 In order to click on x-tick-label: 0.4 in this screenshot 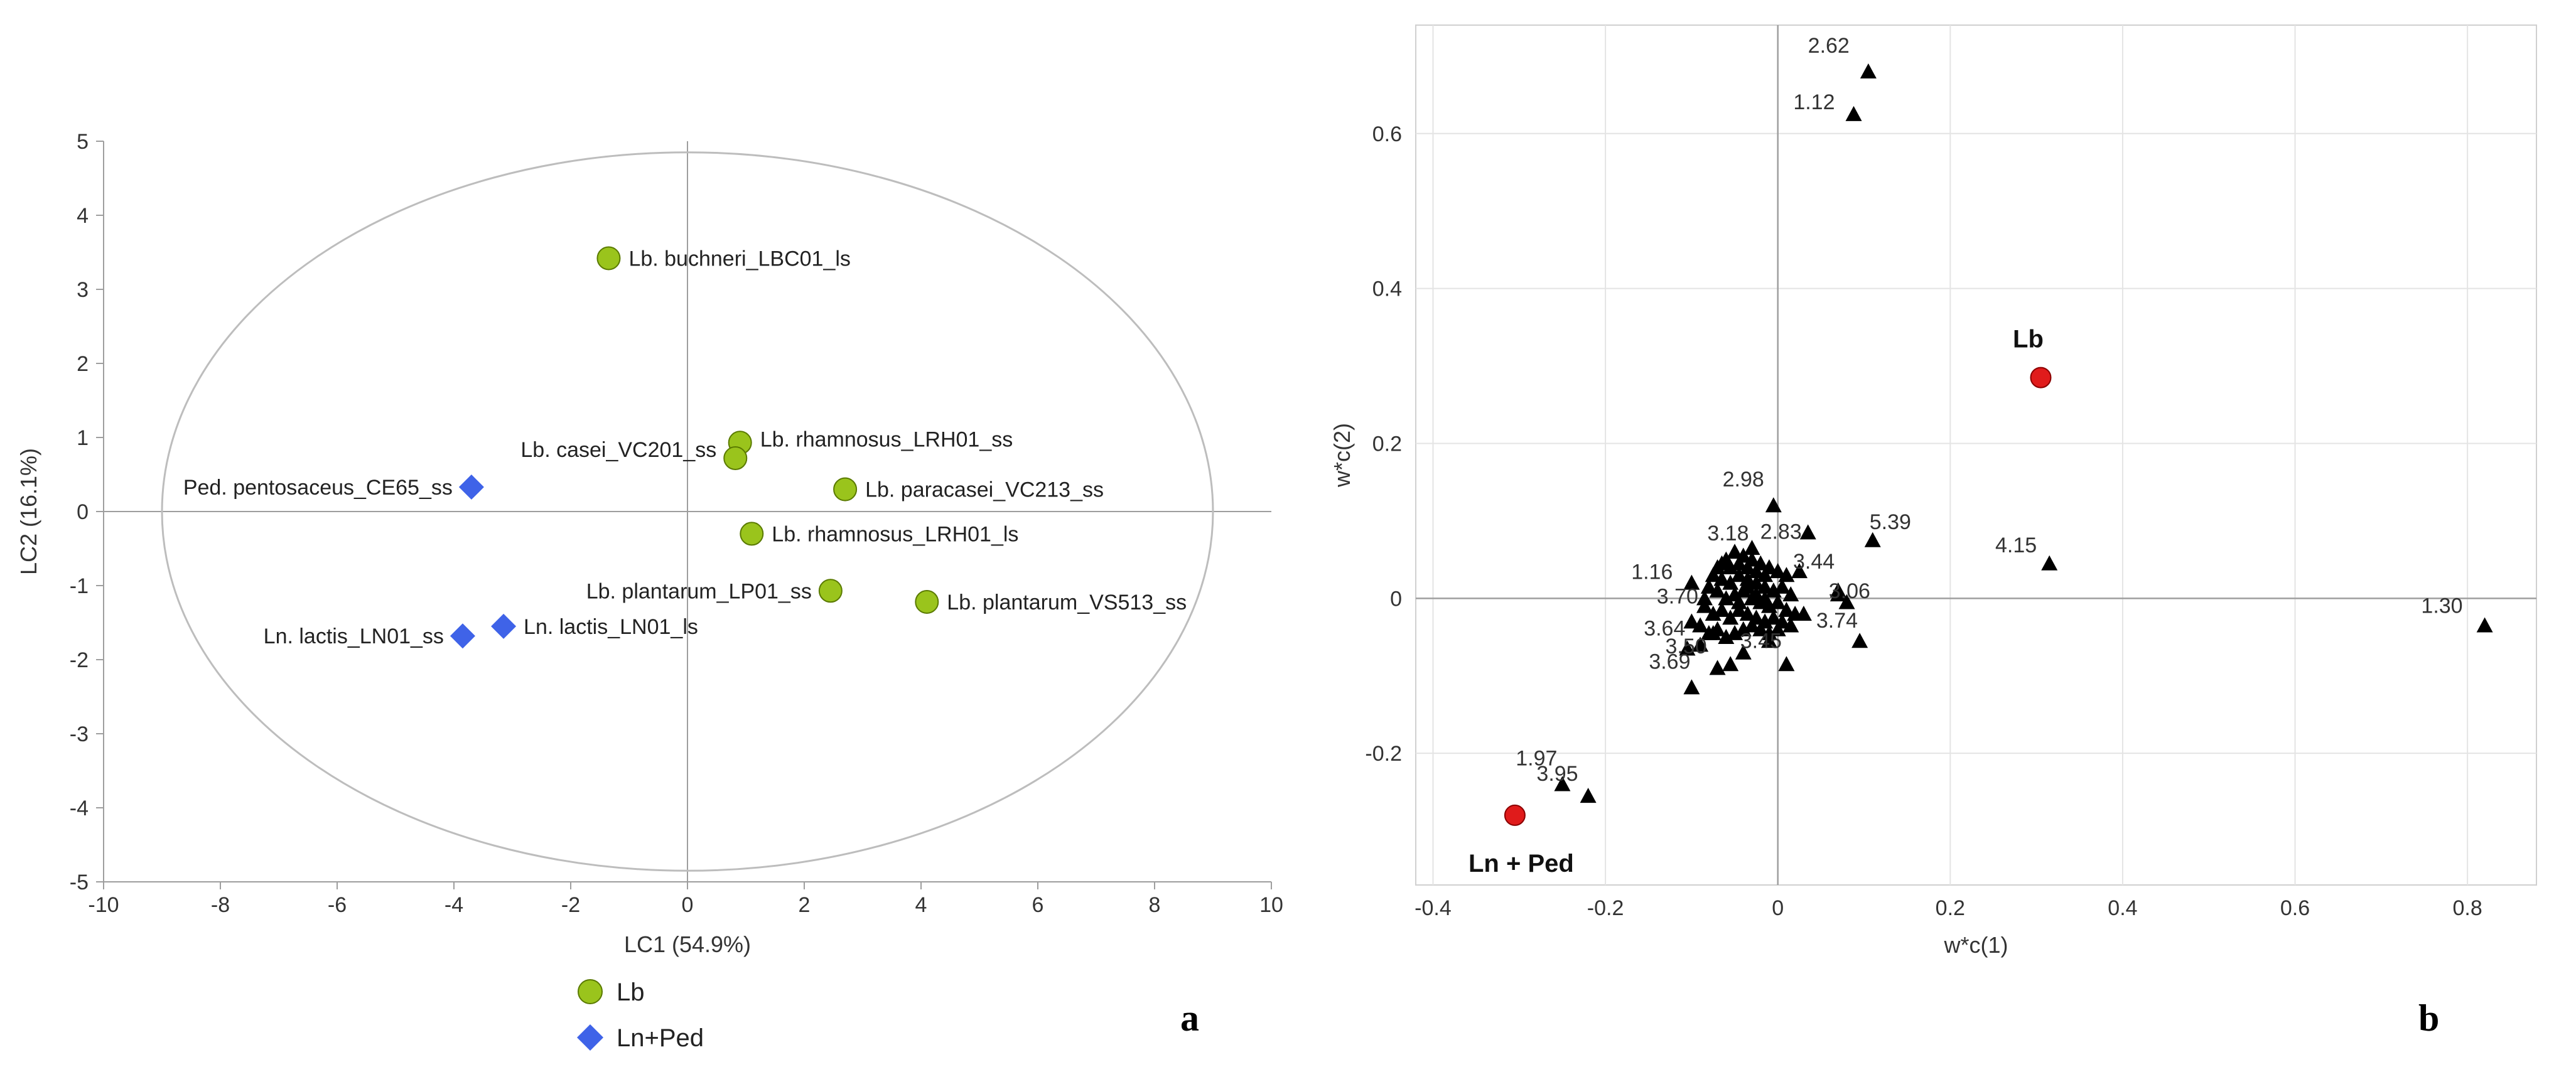, I will do `click(2122, 908)`.